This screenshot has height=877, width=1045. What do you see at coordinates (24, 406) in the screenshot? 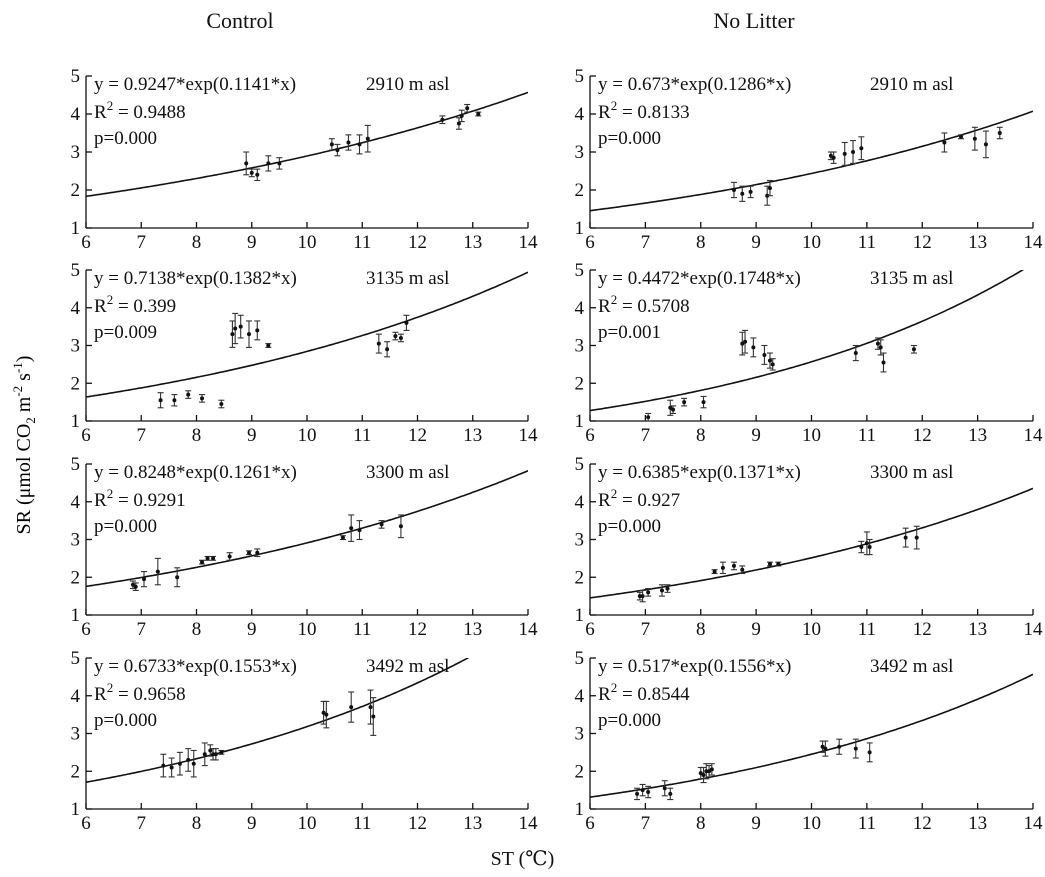
I see `y-label-m: m` at bounding box center [24, 406].